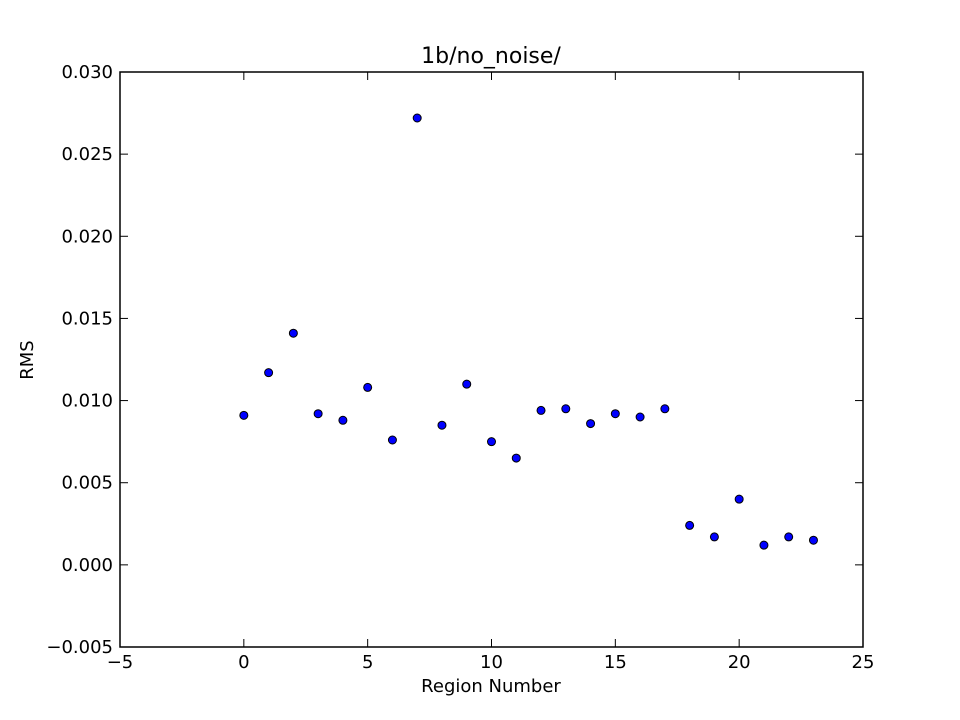  What do you see at coordinates (863, 662) in the screenshot?
I see `x-tick-label: 25` at bounding box center [863, 662].